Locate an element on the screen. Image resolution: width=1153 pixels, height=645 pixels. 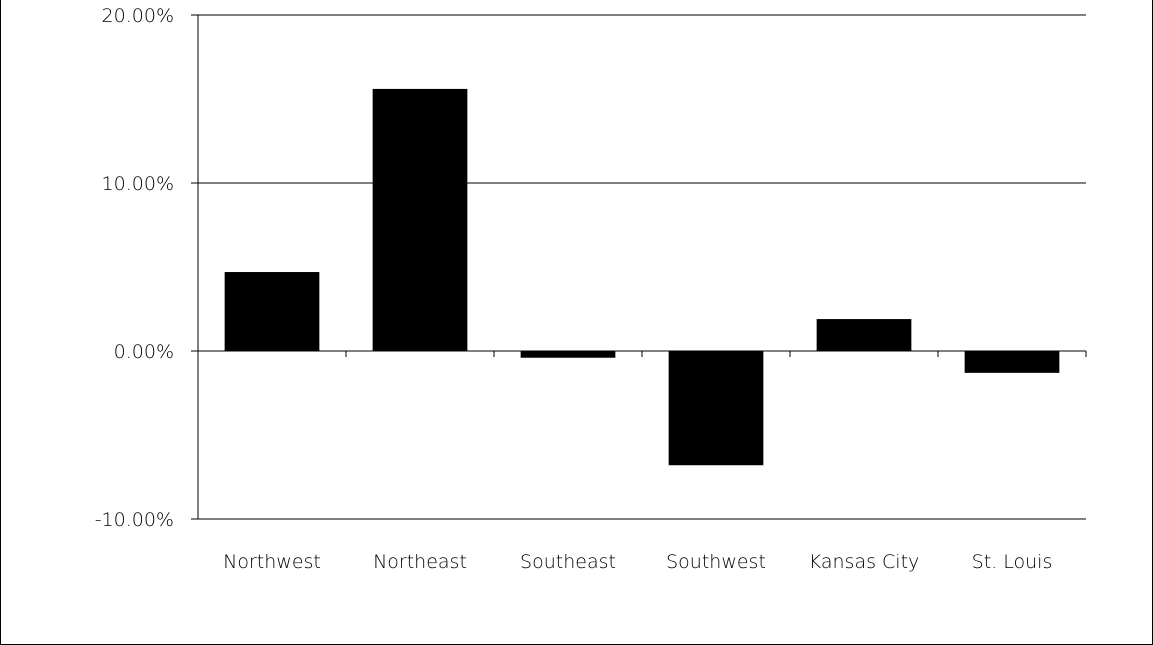
bar-northwest is located at coordinates (272, 311).